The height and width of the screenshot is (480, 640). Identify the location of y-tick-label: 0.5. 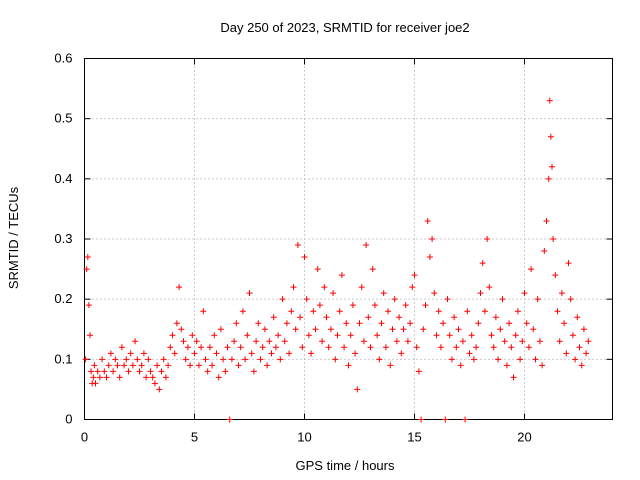
(63, 118).